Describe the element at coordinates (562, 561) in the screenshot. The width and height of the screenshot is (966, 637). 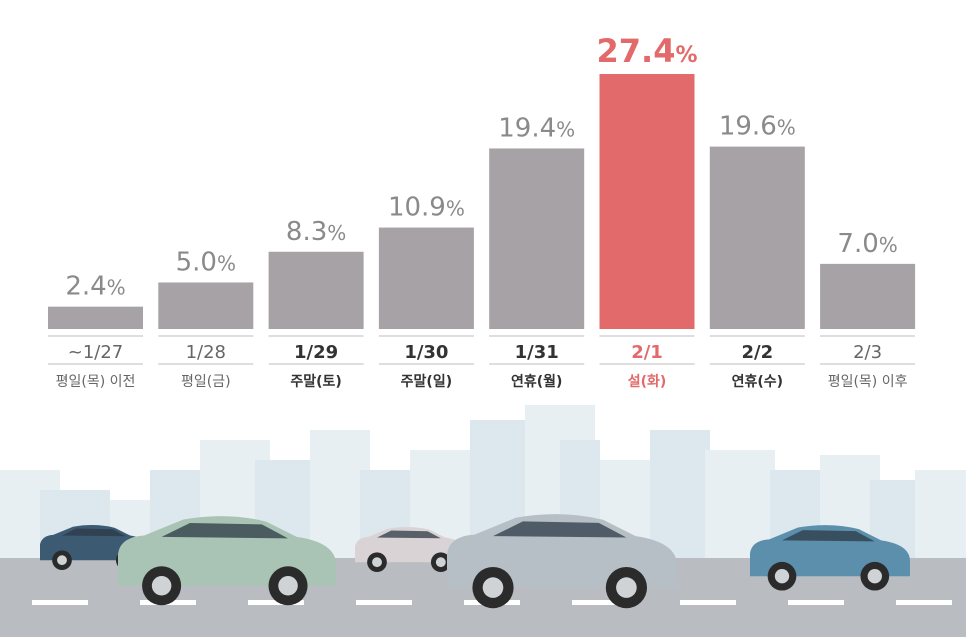
I see `car-4-illustration` at that location.